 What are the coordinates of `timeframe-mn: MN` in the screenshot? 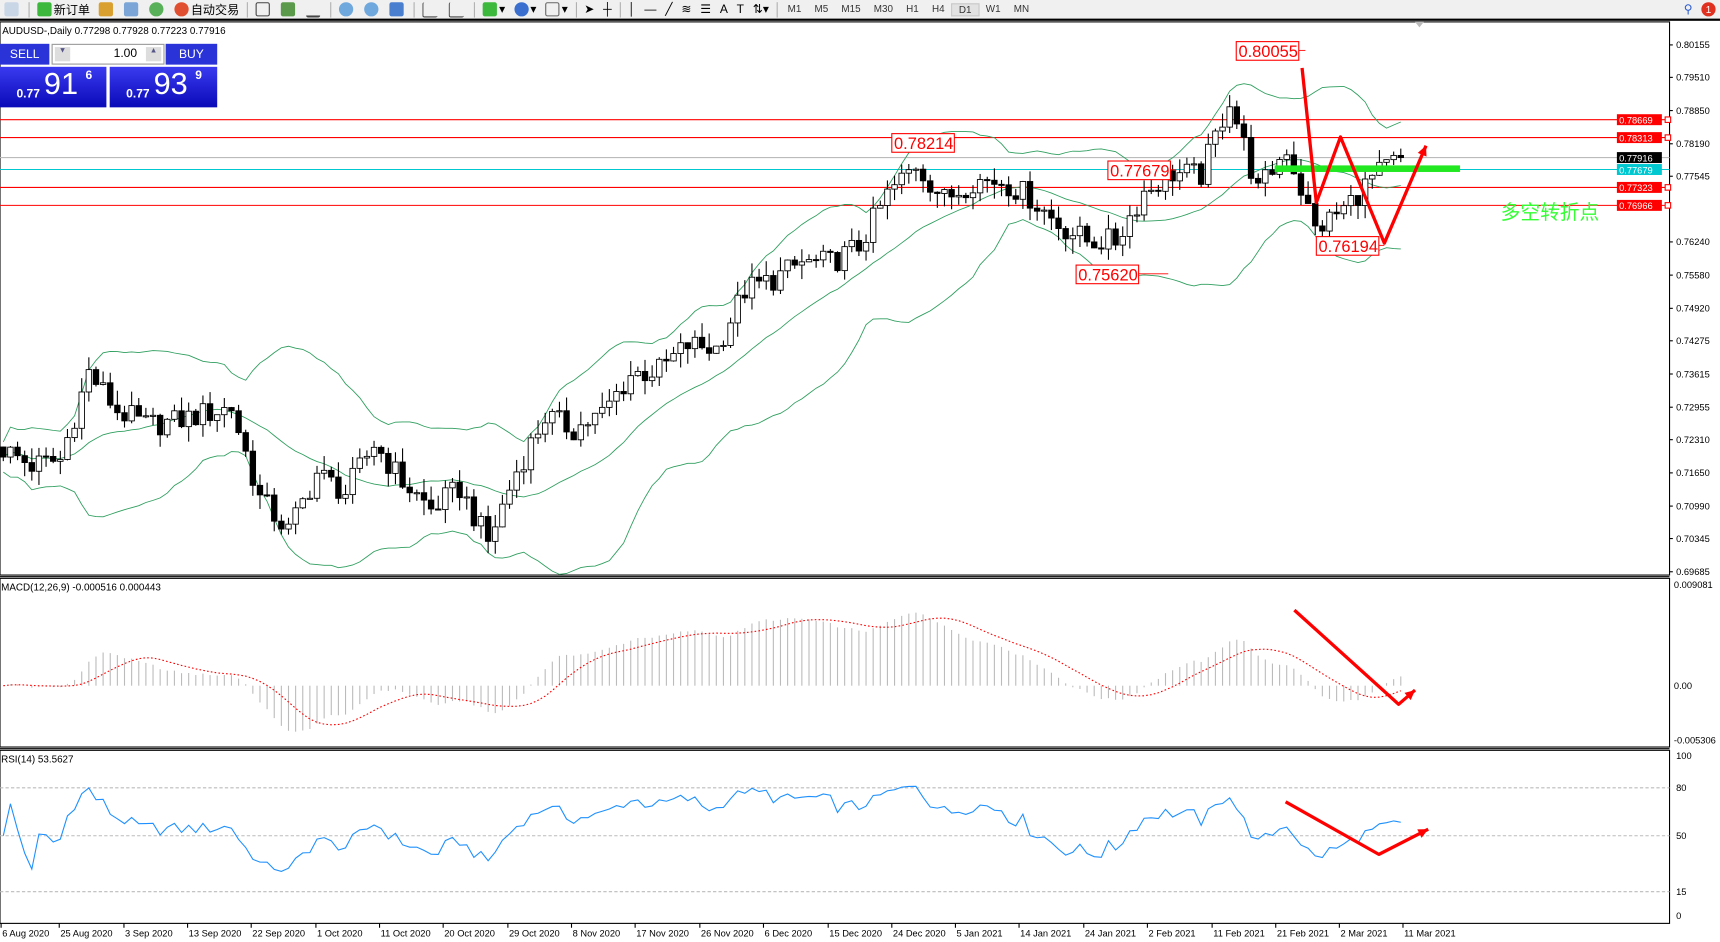 It's located at (1021, 8).